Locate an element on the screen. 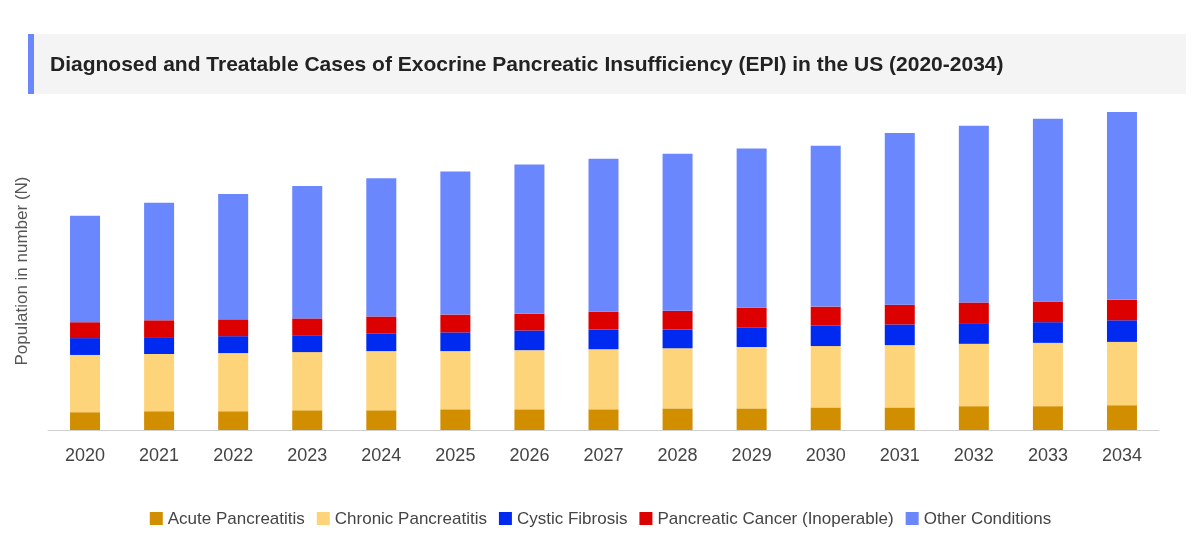 The width and height of the screenshot is (1201, 557). x-tick-label: 2034 is located at coordinates (1121, 455).